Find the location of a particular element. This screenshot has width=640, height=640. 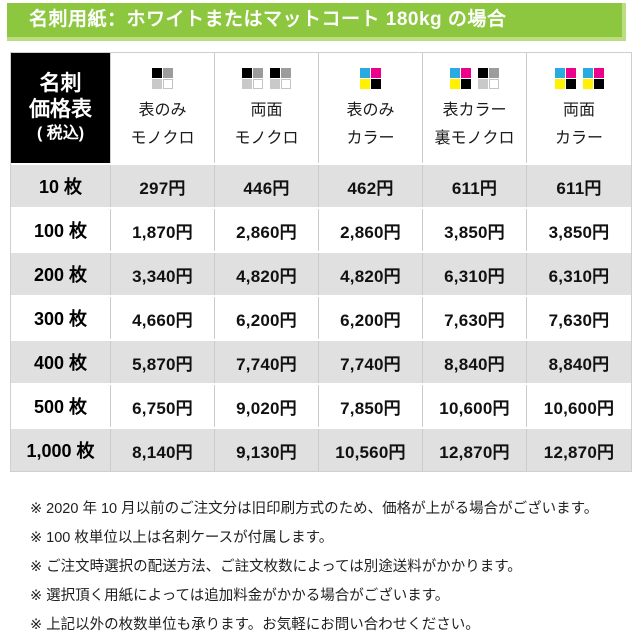

footnote: ※ ご注文時選択の配送方法、ご註文枚数によっては別途送料がかかります。 is located at coordinates (276, 567).